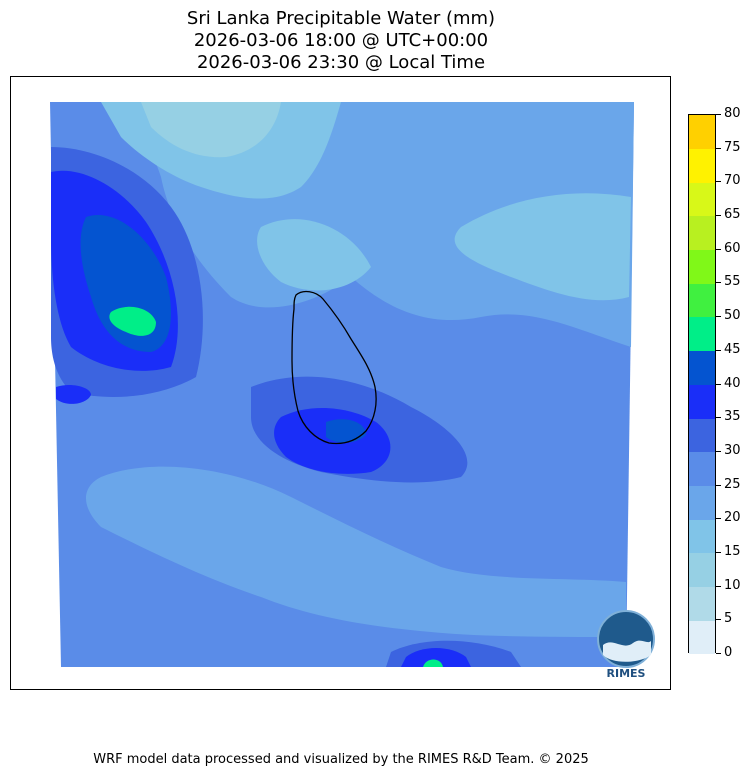 The width and height of the screenshot is (751, 776). What do you see at coordinates (626, 673) in the screenshot?
I see `logo-text: RIMES` at bounding box center [626, 673].